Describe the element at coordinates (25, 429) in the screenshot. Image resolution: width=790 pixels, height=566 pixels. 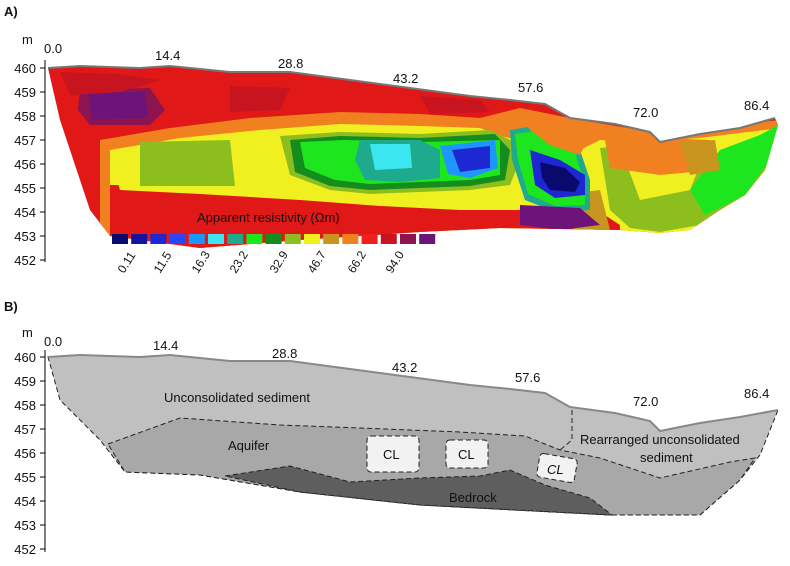
I see `panel-b-tick-457: 457` at that location.